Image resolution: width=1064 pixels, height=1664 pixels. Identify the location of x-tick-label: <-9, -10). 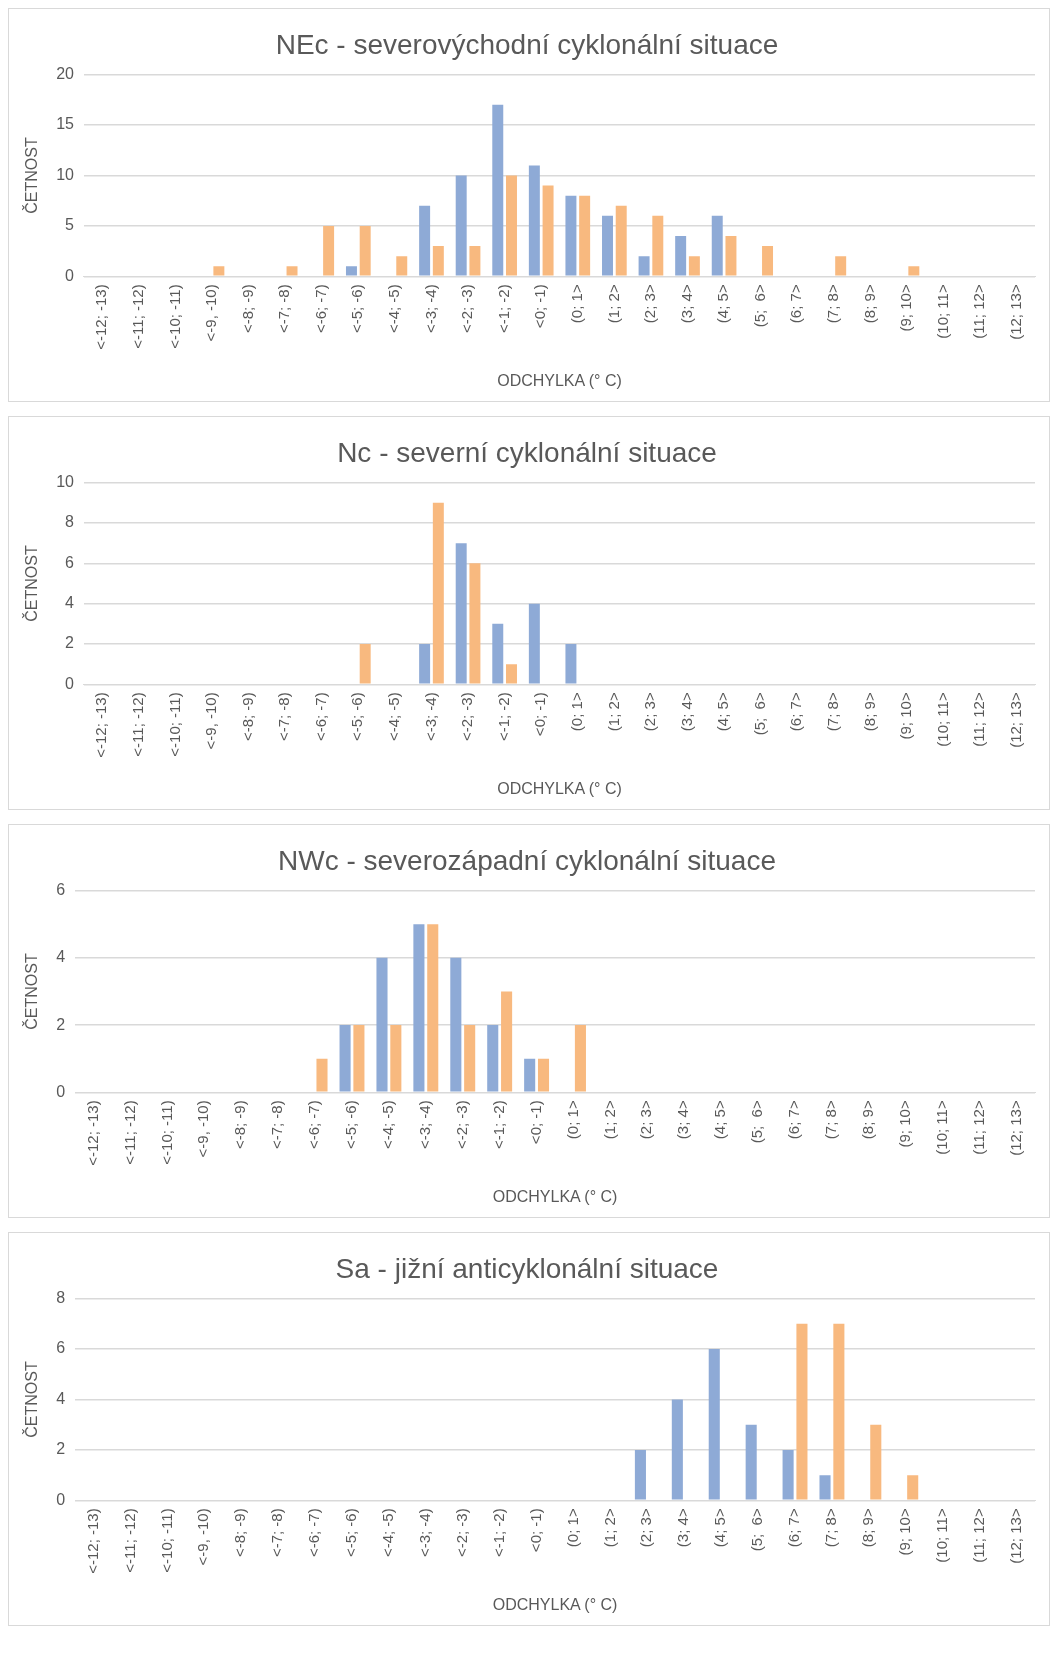
(211, 721).